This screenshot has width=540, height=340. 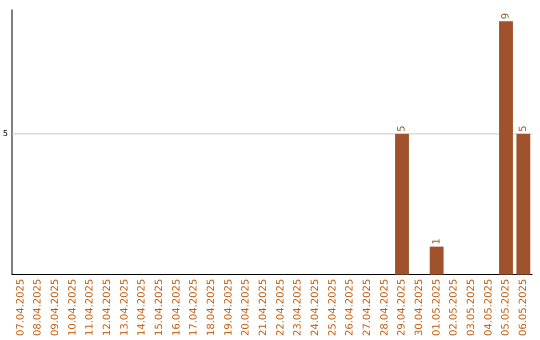 I want to click on x-tick-label: 02.05.2025, so click(x=454, y=307).